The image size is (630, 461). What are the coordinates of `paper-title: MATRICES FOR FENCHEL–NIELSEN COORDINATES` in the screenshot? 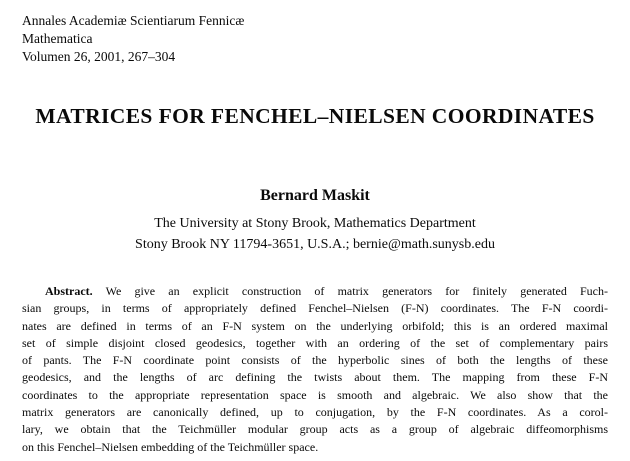 It's located at (315, 116).